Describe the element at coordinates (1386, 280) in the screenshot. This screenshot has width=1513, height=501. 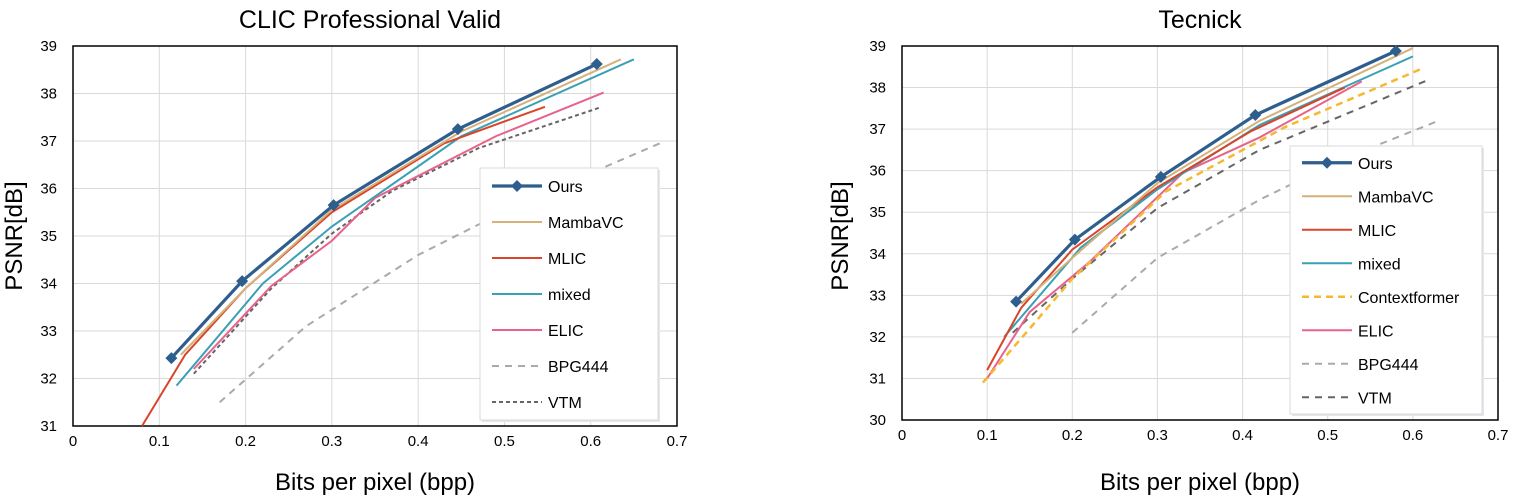
I see `legend-box` at that location.